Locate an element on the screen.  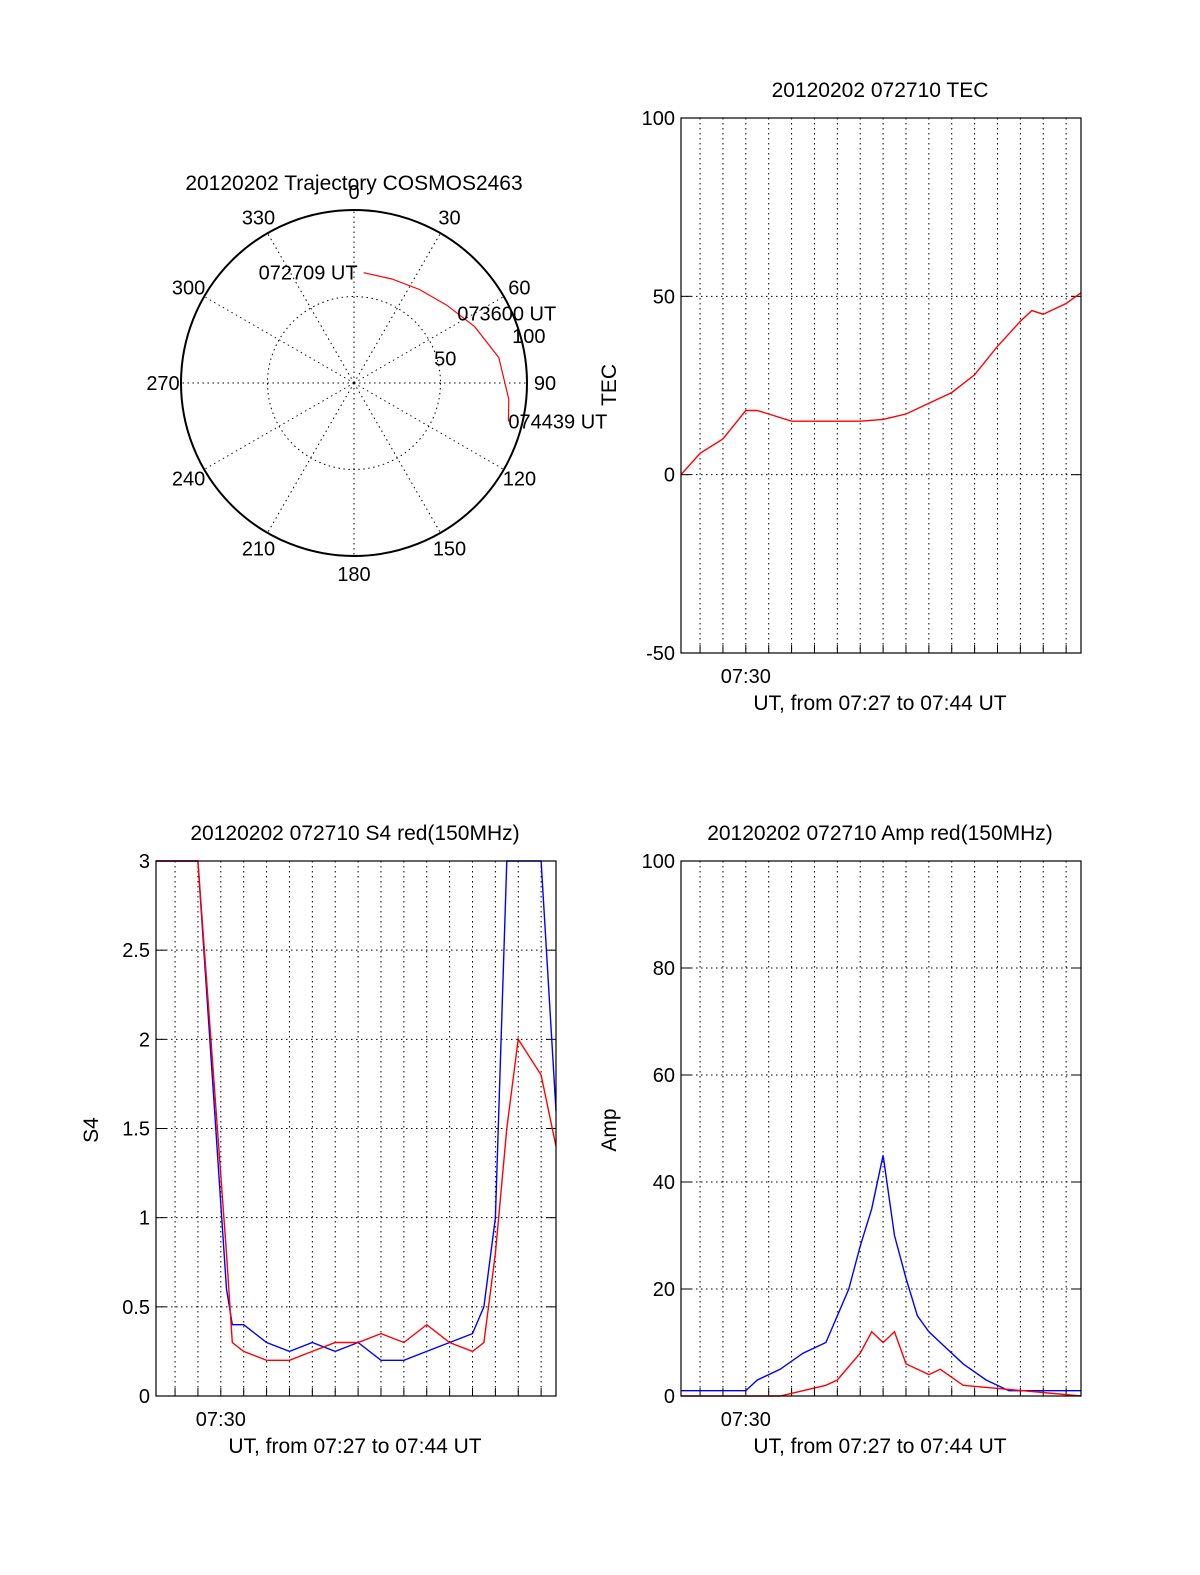
azimuth-label: 0 is located at coordinates (353, 193).